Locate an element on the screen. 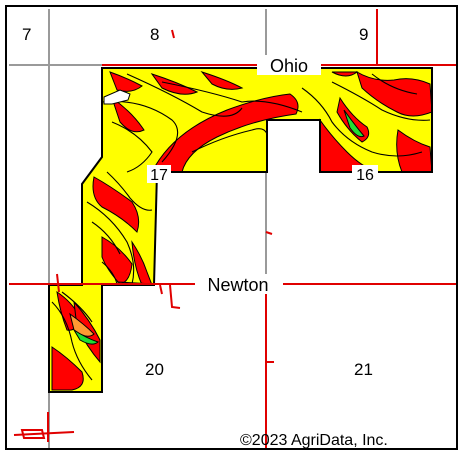 The height and width of the screenshot is (456, 465). road-label-newton: Newton is located at coordinates (237, 285).